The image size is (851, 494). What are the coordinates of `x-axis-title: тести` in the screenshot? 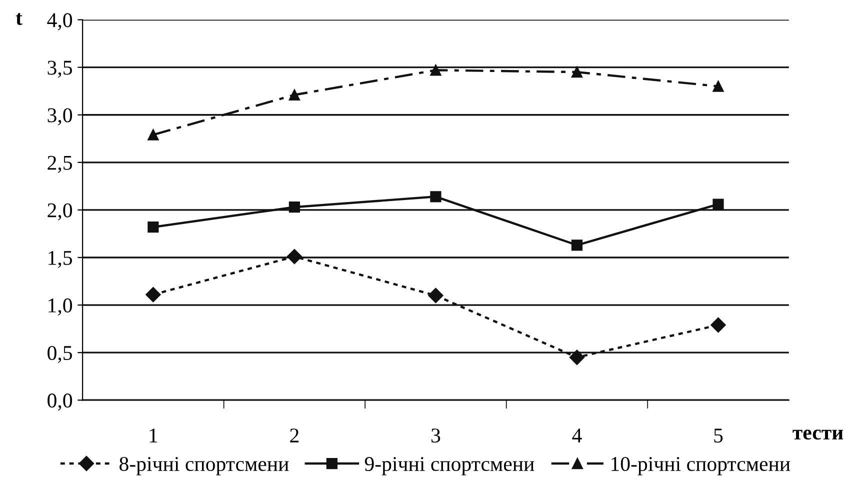 It's located at (818, 435).